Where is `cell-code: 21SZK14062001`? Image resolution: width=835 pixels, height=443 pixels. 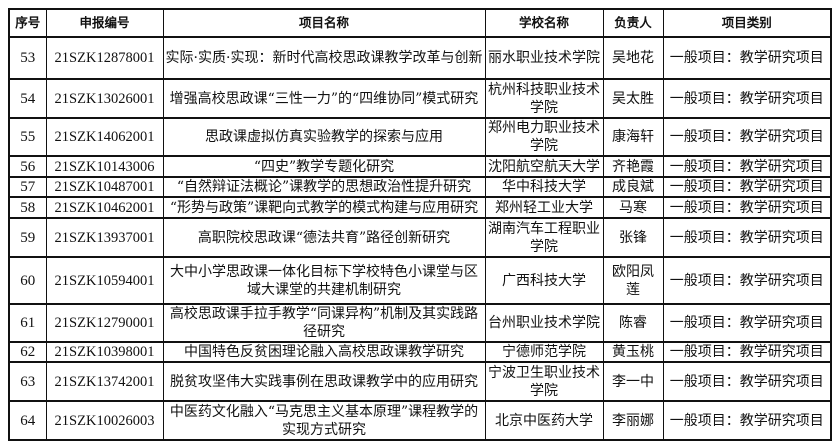
cell-code: 21SZK14062001 is located at coordinates (104, 137).